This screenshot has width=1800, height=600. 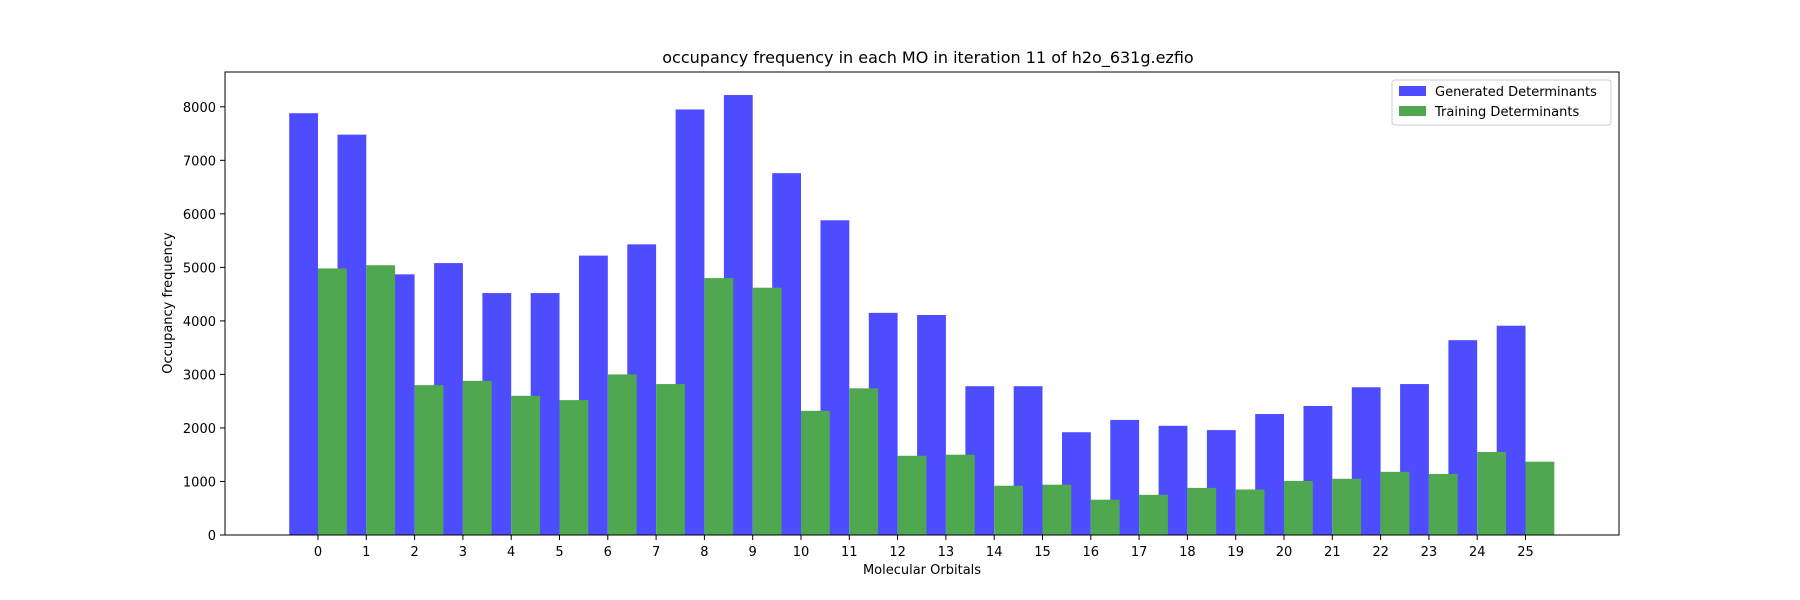 I want to click on x-tick-label: 1, so click(x=366, y=552).